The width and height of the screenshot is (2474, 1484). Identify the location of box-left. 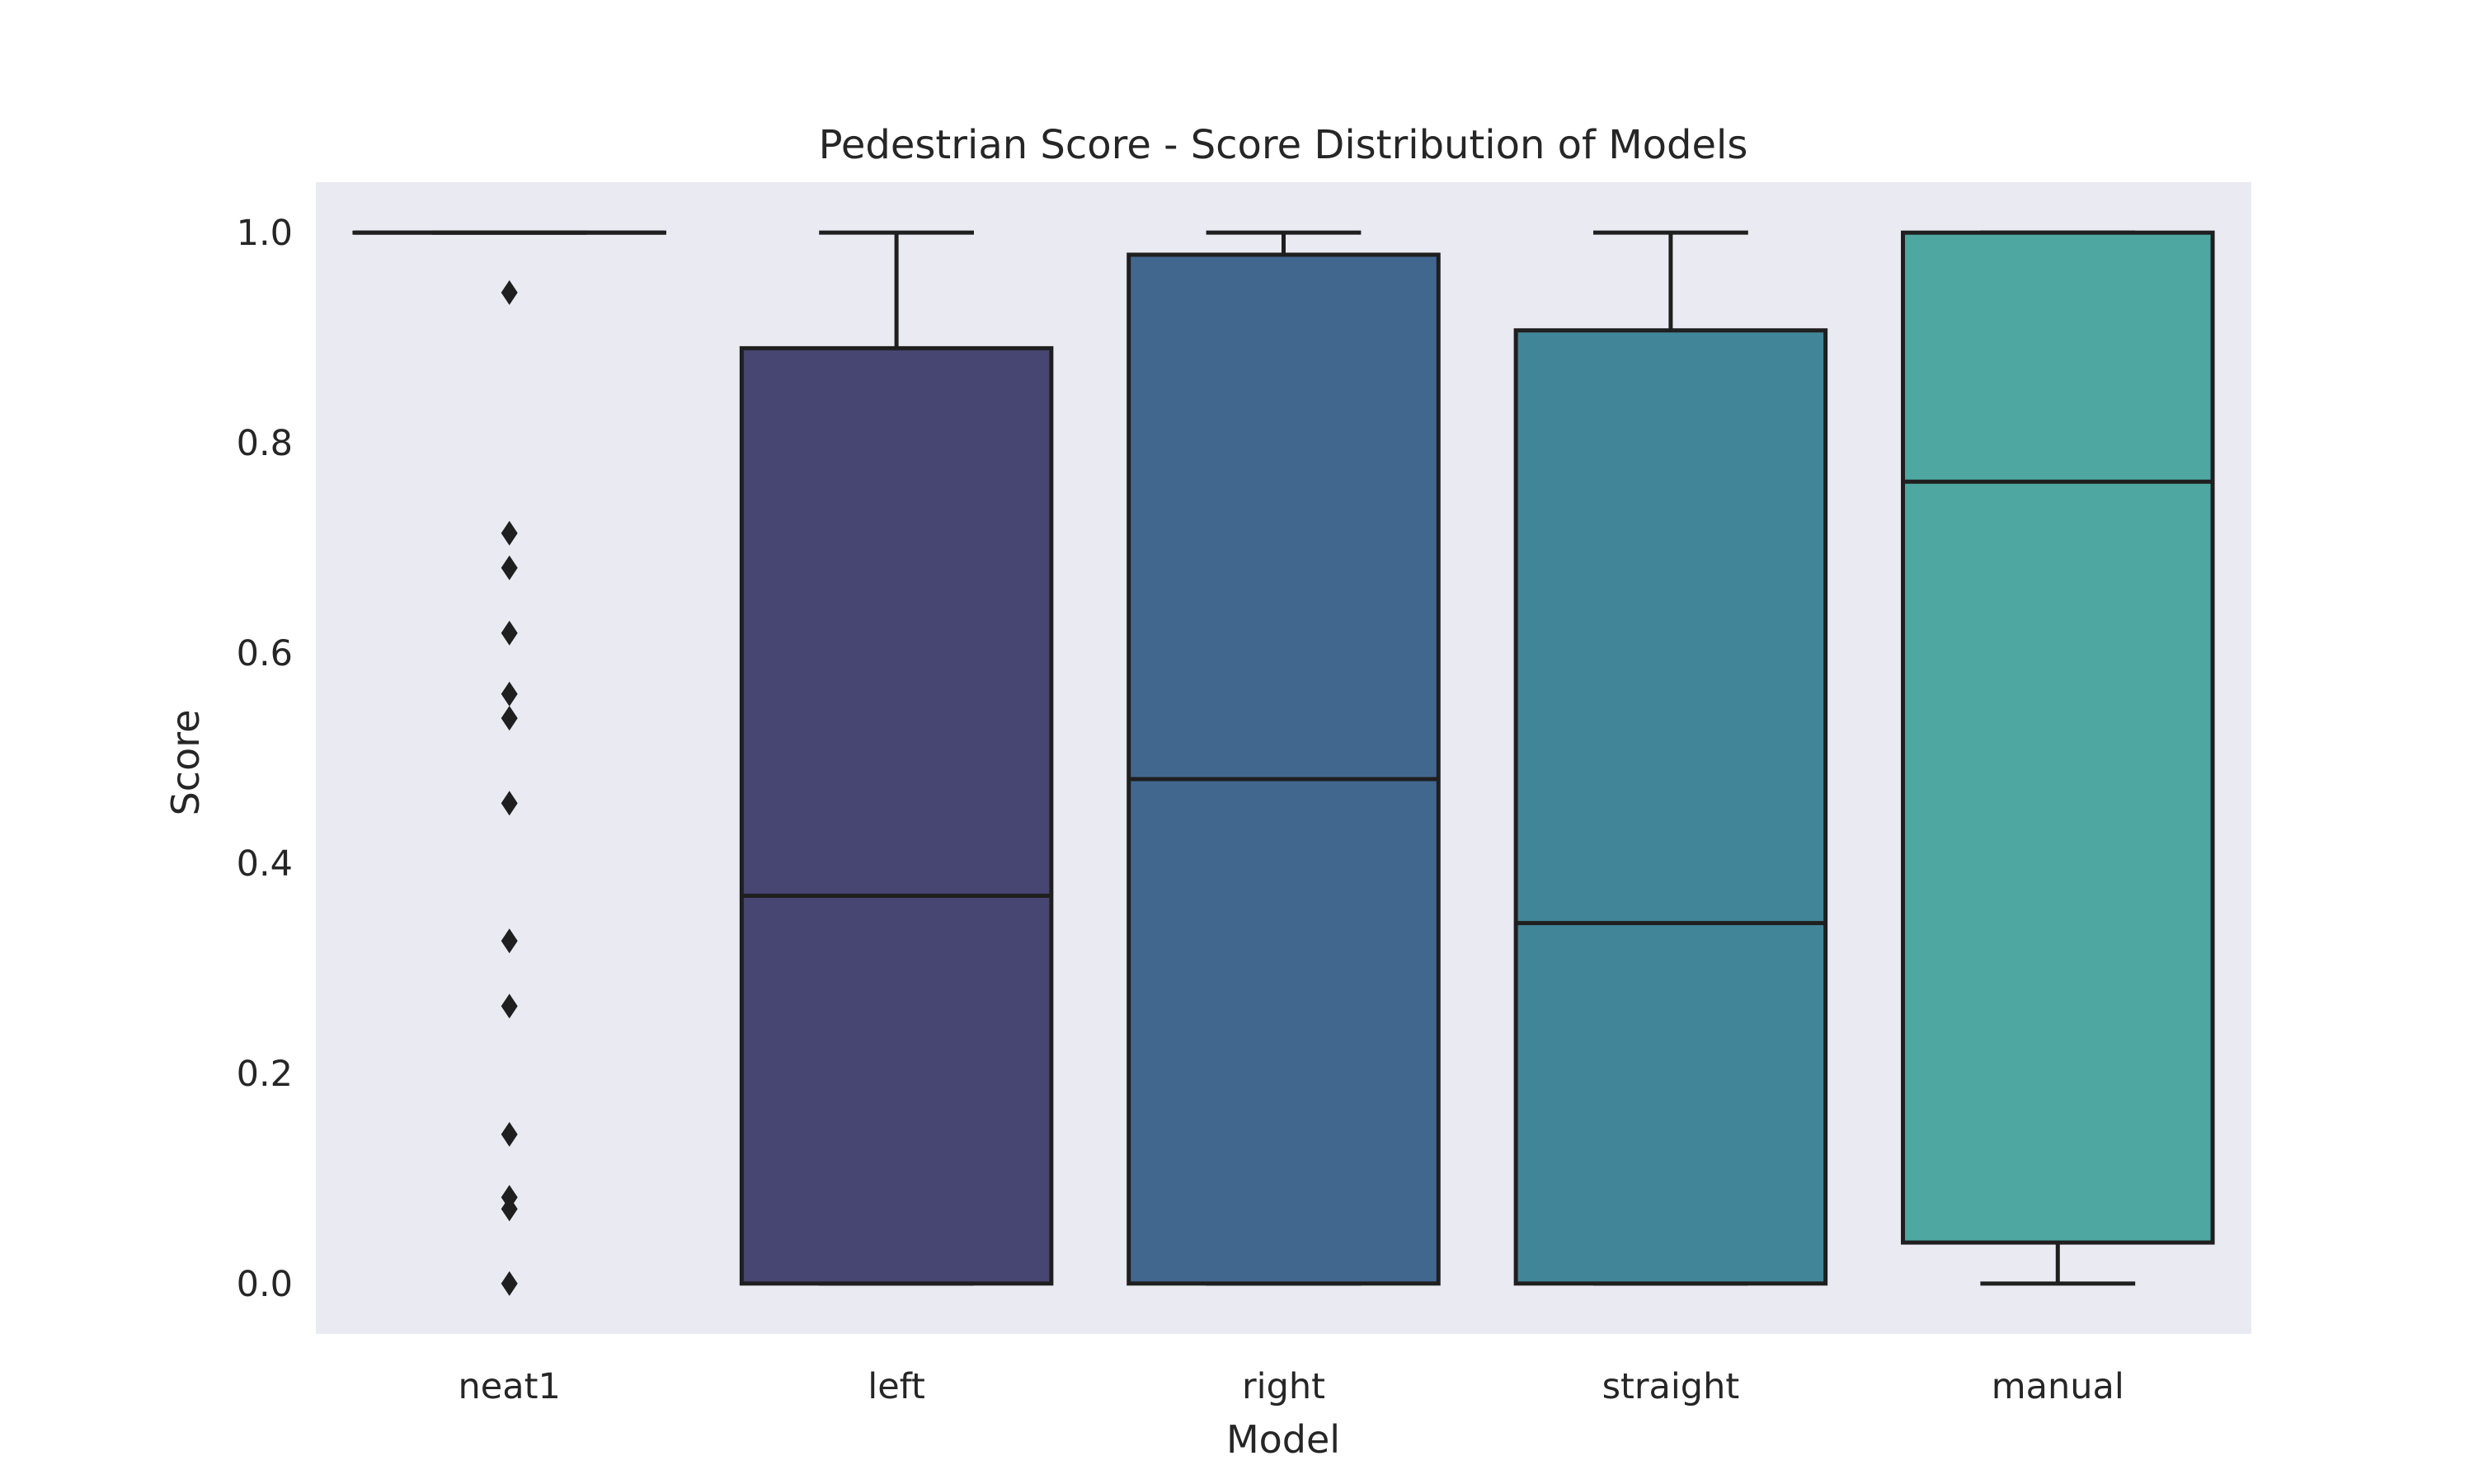
(896, 758).